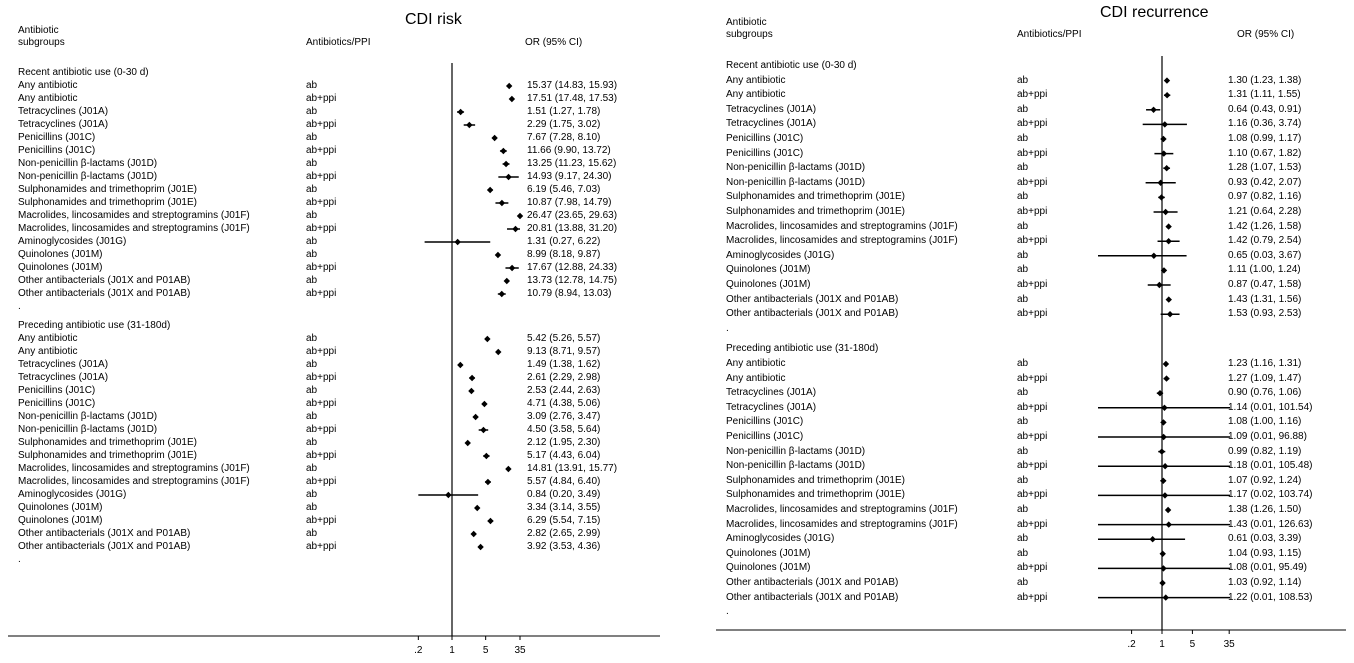 The width and height of the screenshot is (1354, 663). What do you see at coordinates (338, 42) in the screenshot?
I see `exposure-header: Antibiotics/PPI` at bounding box center [338, 42].